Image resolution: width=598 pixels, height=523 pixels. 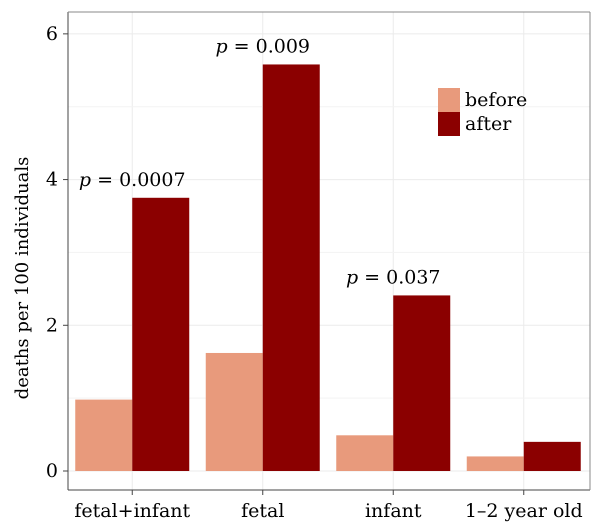 What do you see at coordinates (399, 277) in the screenshot?
I see `p-value: = 0.037` at bounding box center [399, 277].